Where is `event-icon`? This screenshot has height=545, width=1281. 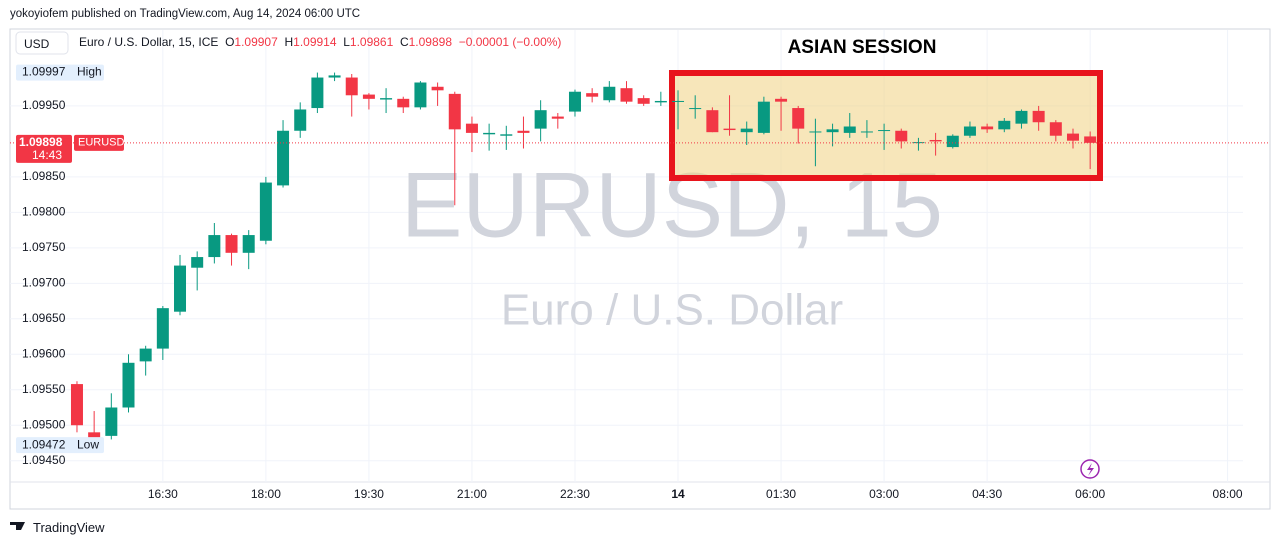
event-icon is located at coordinates (1090, 469).